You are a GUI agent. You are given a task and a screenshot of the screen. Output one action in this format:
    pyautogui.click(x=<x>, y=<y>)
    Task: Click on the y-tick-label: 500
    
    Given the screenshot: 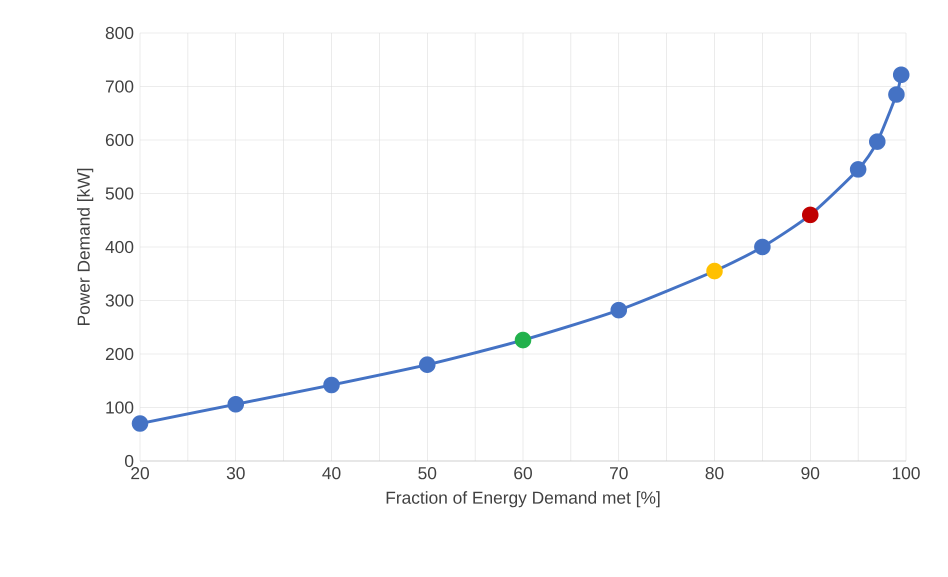 What is the action you would take?
    pyautogui.click(x=120, y=193)
    